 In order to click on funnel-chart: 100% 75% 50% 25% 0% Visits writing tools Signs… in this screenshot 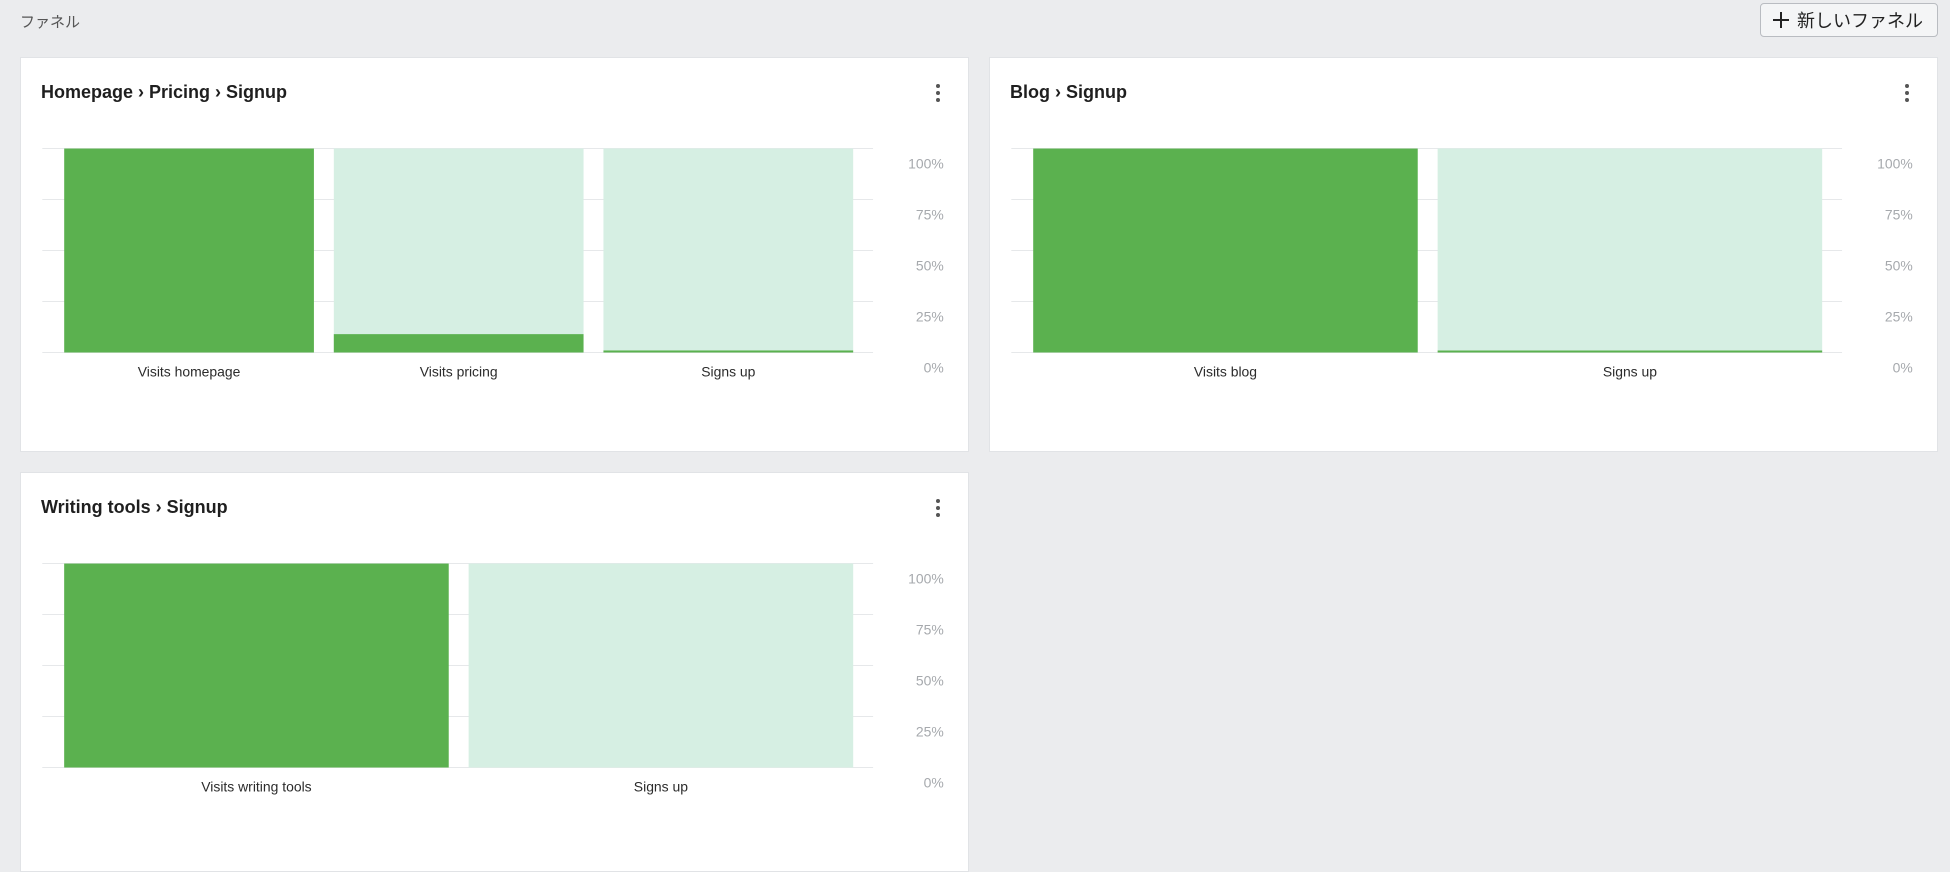, I will do `click(493, 678)`.